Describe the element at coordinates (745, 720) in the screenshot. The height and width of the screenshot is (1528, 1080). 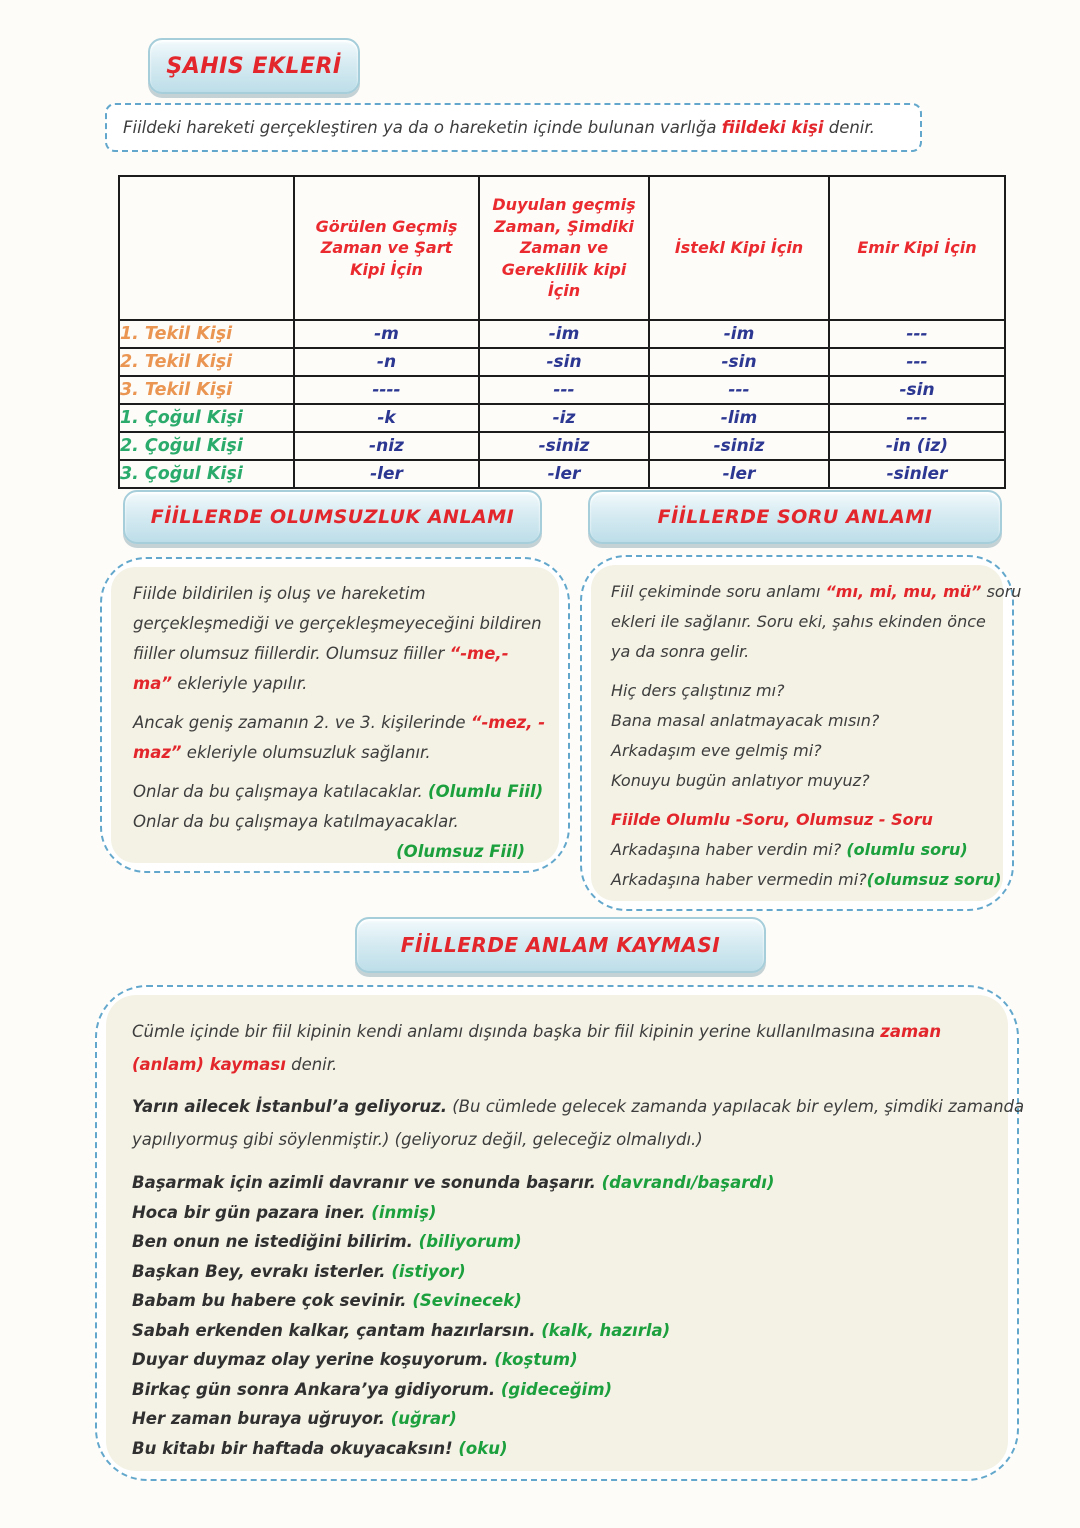
I see `question-example: Bana masal anlatmayacak mısın?` at that location.